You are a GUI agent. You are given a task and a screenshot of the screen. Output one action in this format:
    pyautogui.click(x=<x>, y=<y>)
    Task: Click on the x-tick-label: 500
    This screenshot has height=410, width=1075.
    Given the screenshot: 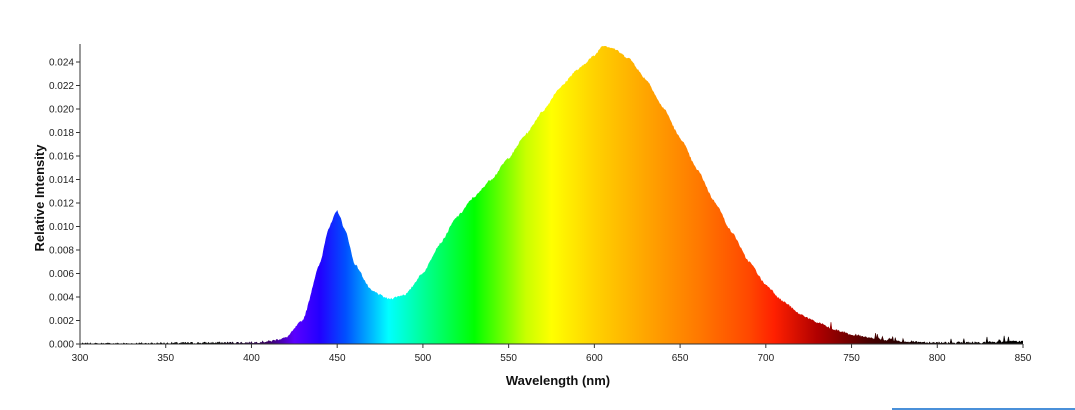 What is the action you would take?
    pyautogui.click(x=423, y=358)
    